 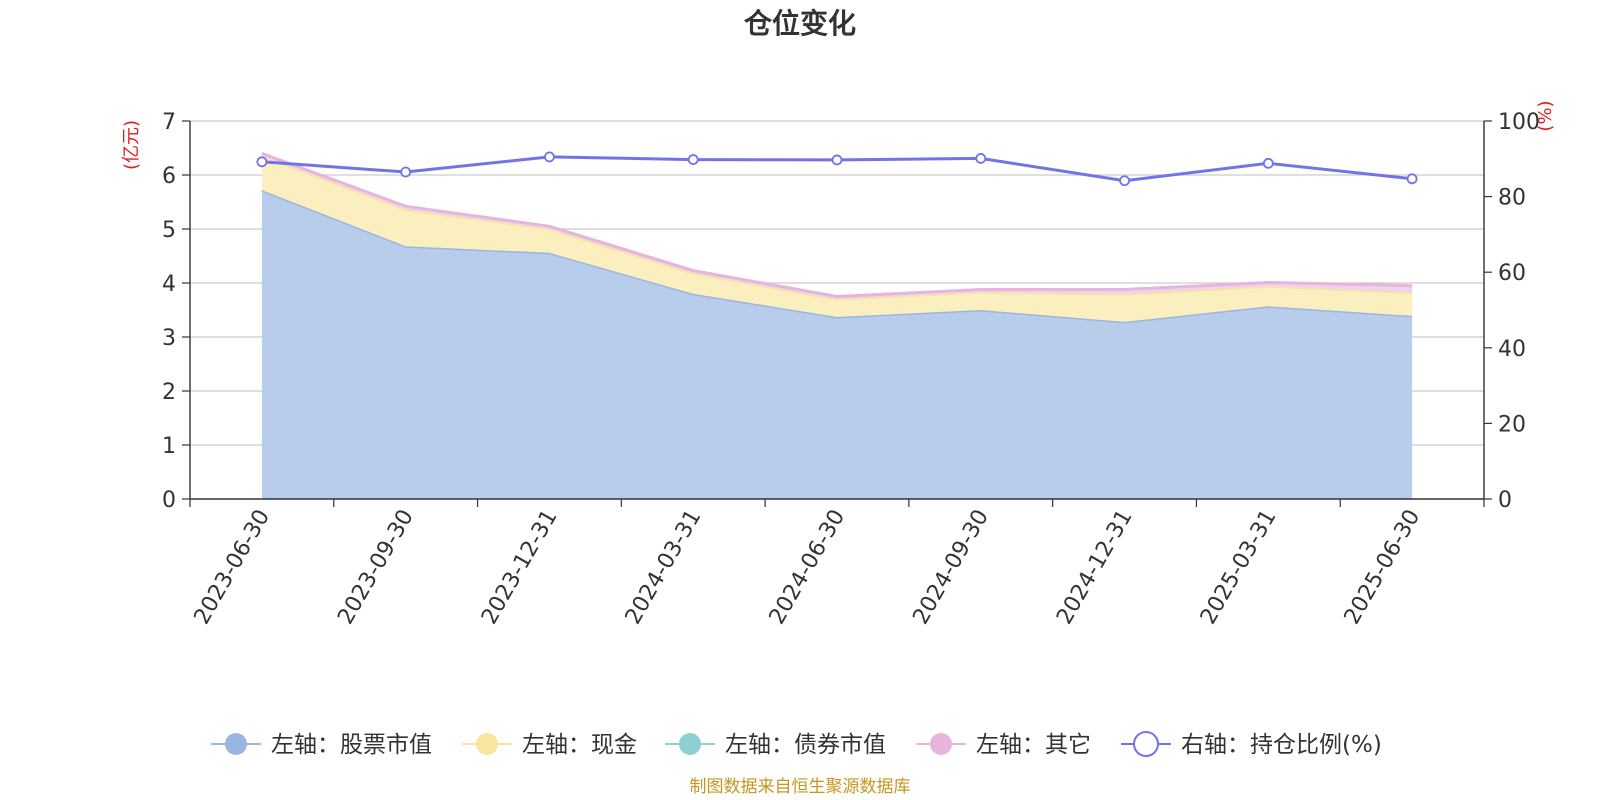 What do you see at coordinates (169, 284) in the screenshot?
I see `left-tick-label: 4` at bounding box center [169, 284].